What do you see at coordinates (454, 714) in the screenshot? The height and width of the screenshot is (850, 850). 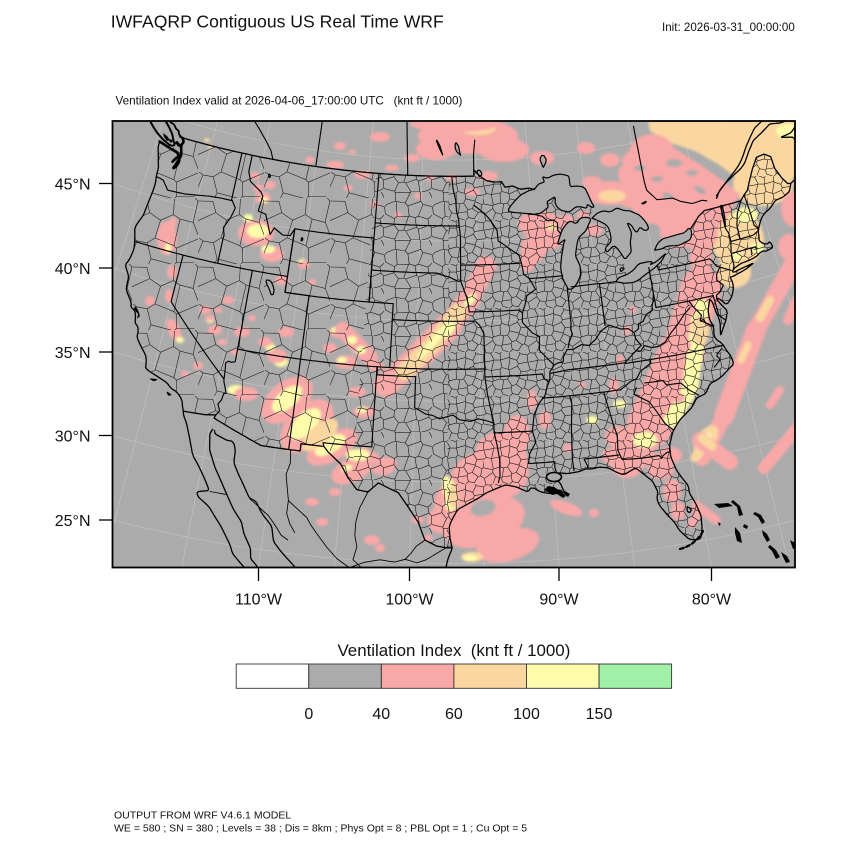 I see `svg-text: 60` at bounding box center [454, 714].